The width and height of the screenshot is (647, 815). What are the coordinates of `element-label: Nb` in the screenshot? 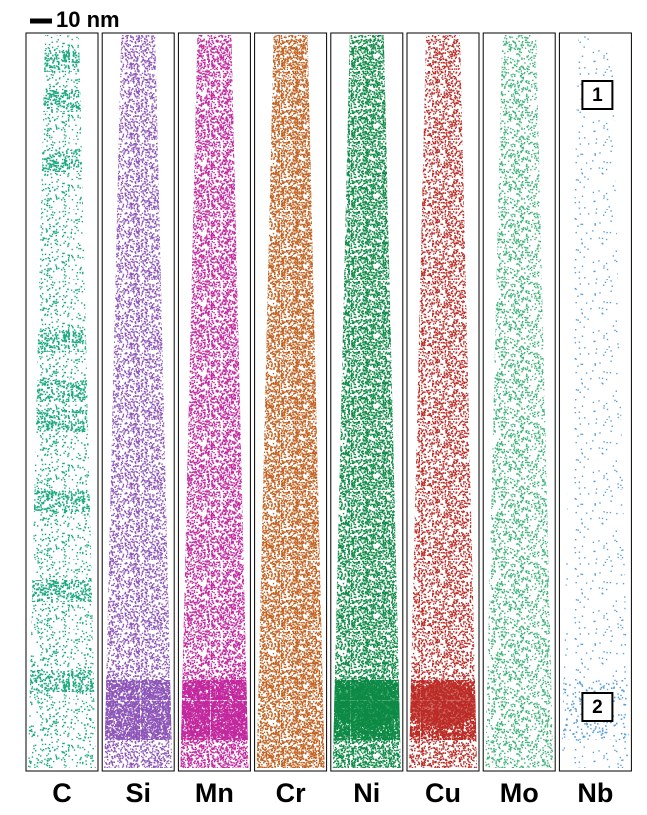 It's located at (595, 793).